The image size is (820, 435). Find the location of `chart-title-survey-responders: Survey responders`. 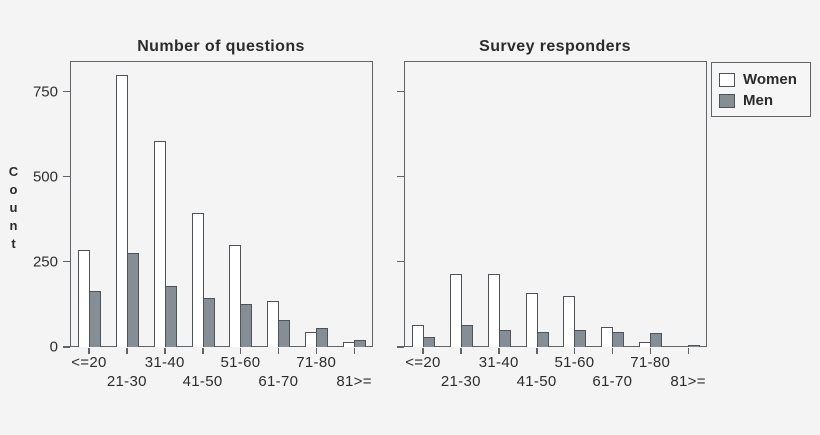

chart-title-survey-responders: Survey responders is located at coordinates (555, 46).